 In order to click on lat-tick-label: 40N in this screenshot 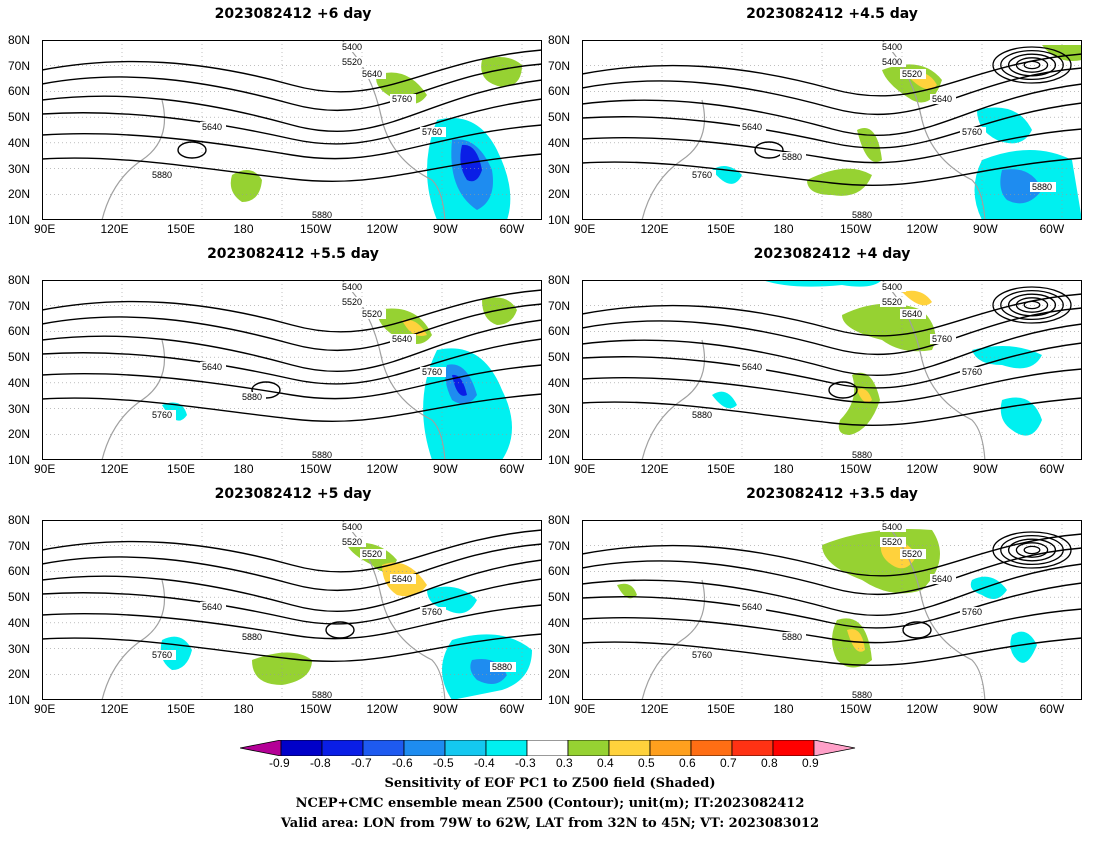, I will do `click(559, 142)`.